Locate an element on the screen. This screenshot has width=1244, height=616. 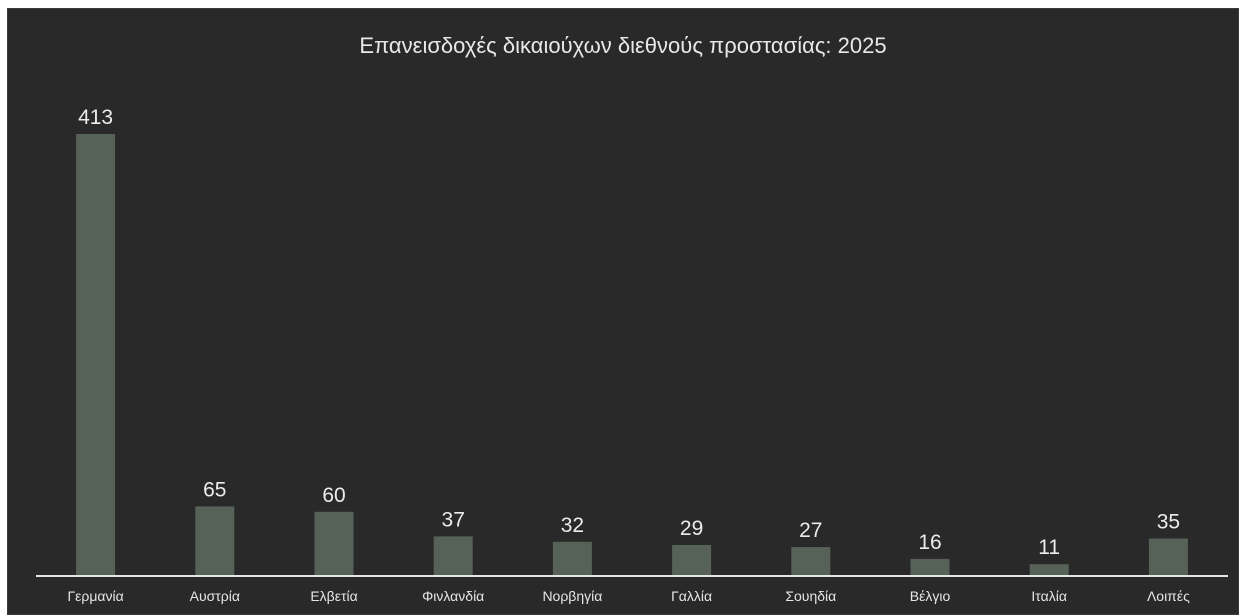
x-tick-label: Ελβετία is located at coordinates (333, 596).